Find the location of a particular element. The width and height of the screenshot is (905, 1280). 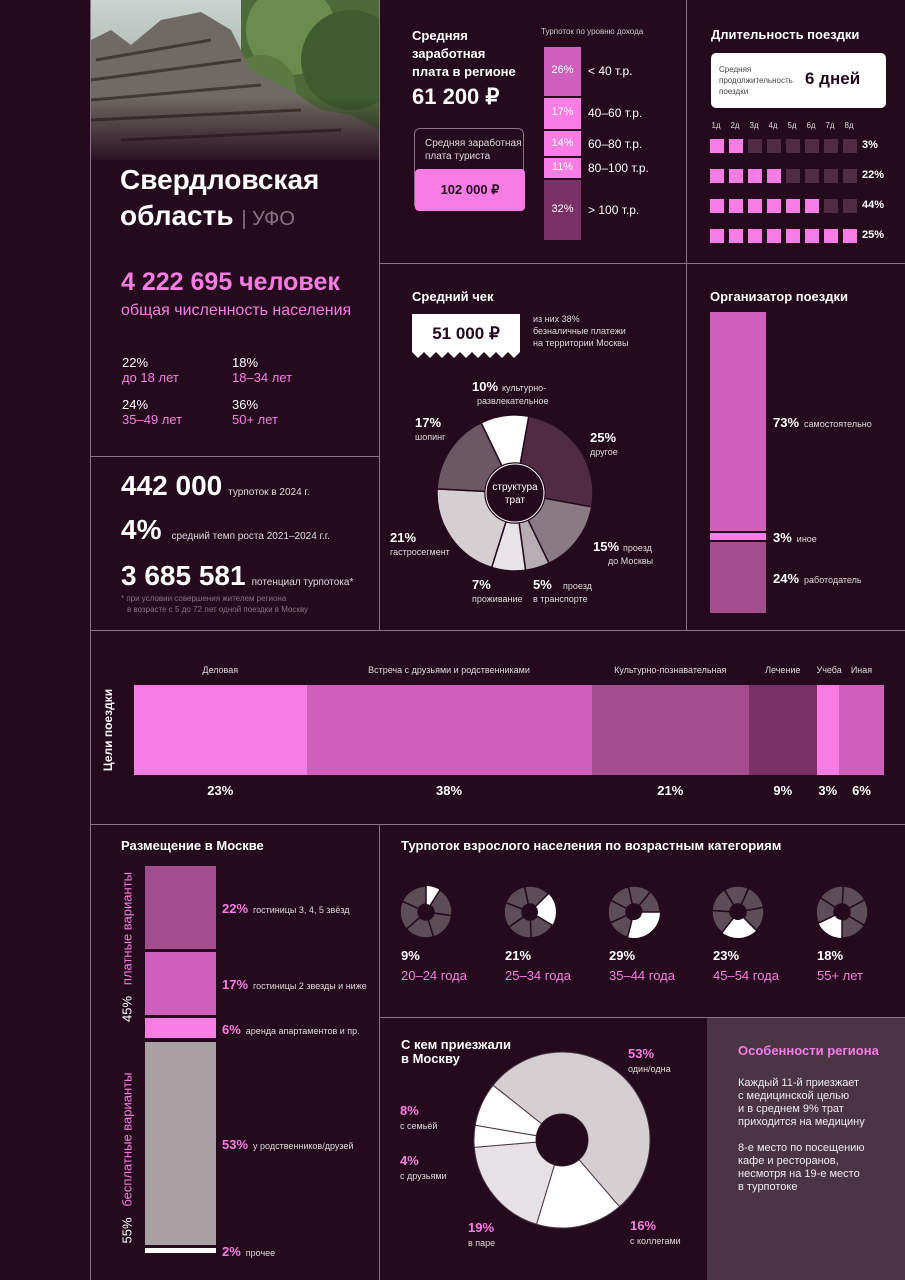

day-label: 3д is located at coordinates (754, 125).